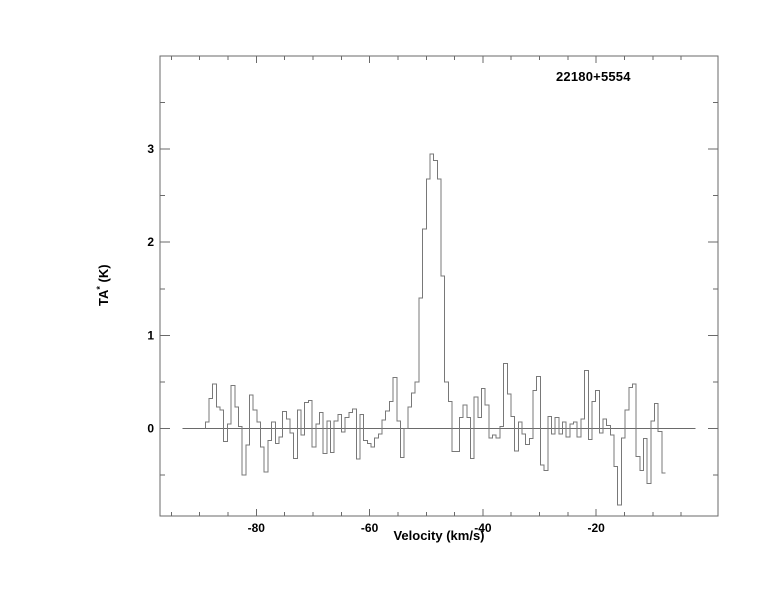 The image size is (774, 612). What do you see at coordinates (150, 242) in the screenshot?
I see `y-tick-label: 2` at bounding box center [150, 242].